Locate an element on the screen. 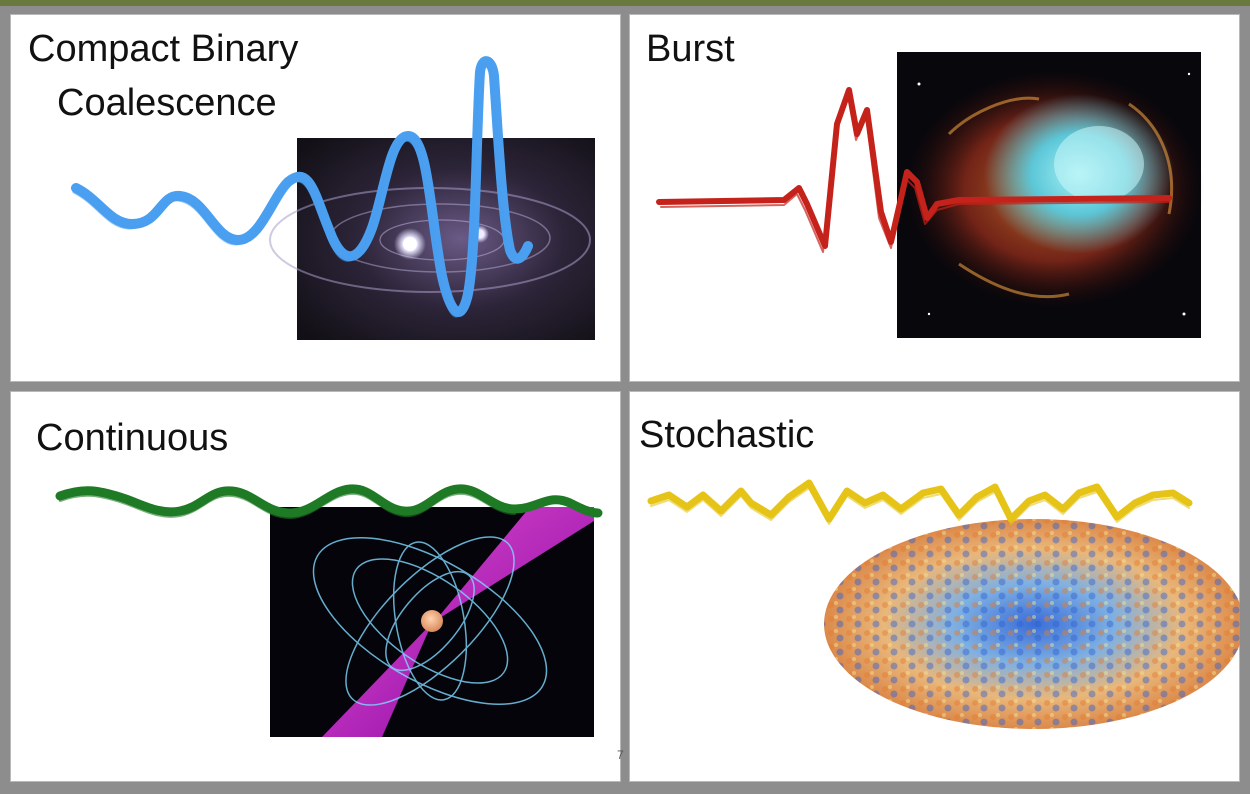 The image size is (1250, 794). continuous-illustration is located at coordinates (329, 610).